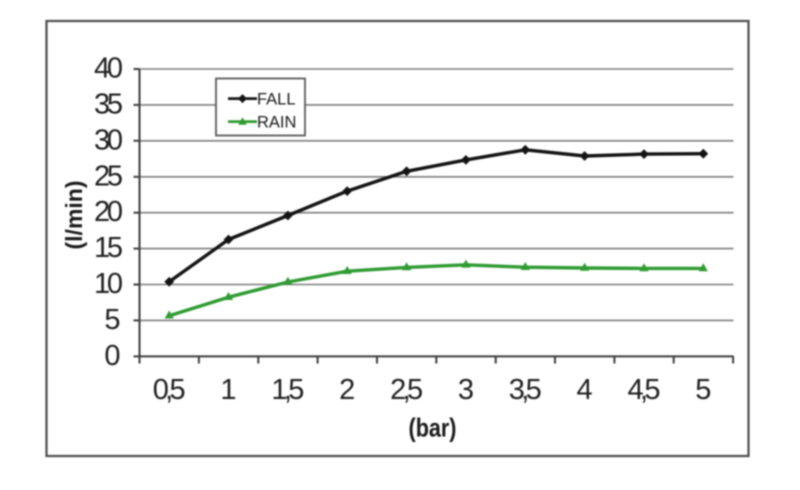 The image size is (800, 490). Describe the element at coordinates (74, 215) in the screenshot. I see `svg-text: (l/min)` at that location.